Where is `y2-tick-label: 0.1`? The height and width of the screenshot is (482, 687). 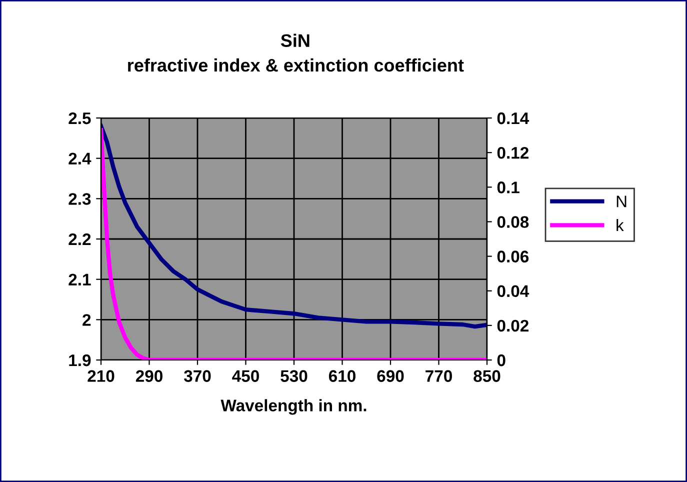
y2-tick-label: 0.1 is located at coordinates (508, 188).